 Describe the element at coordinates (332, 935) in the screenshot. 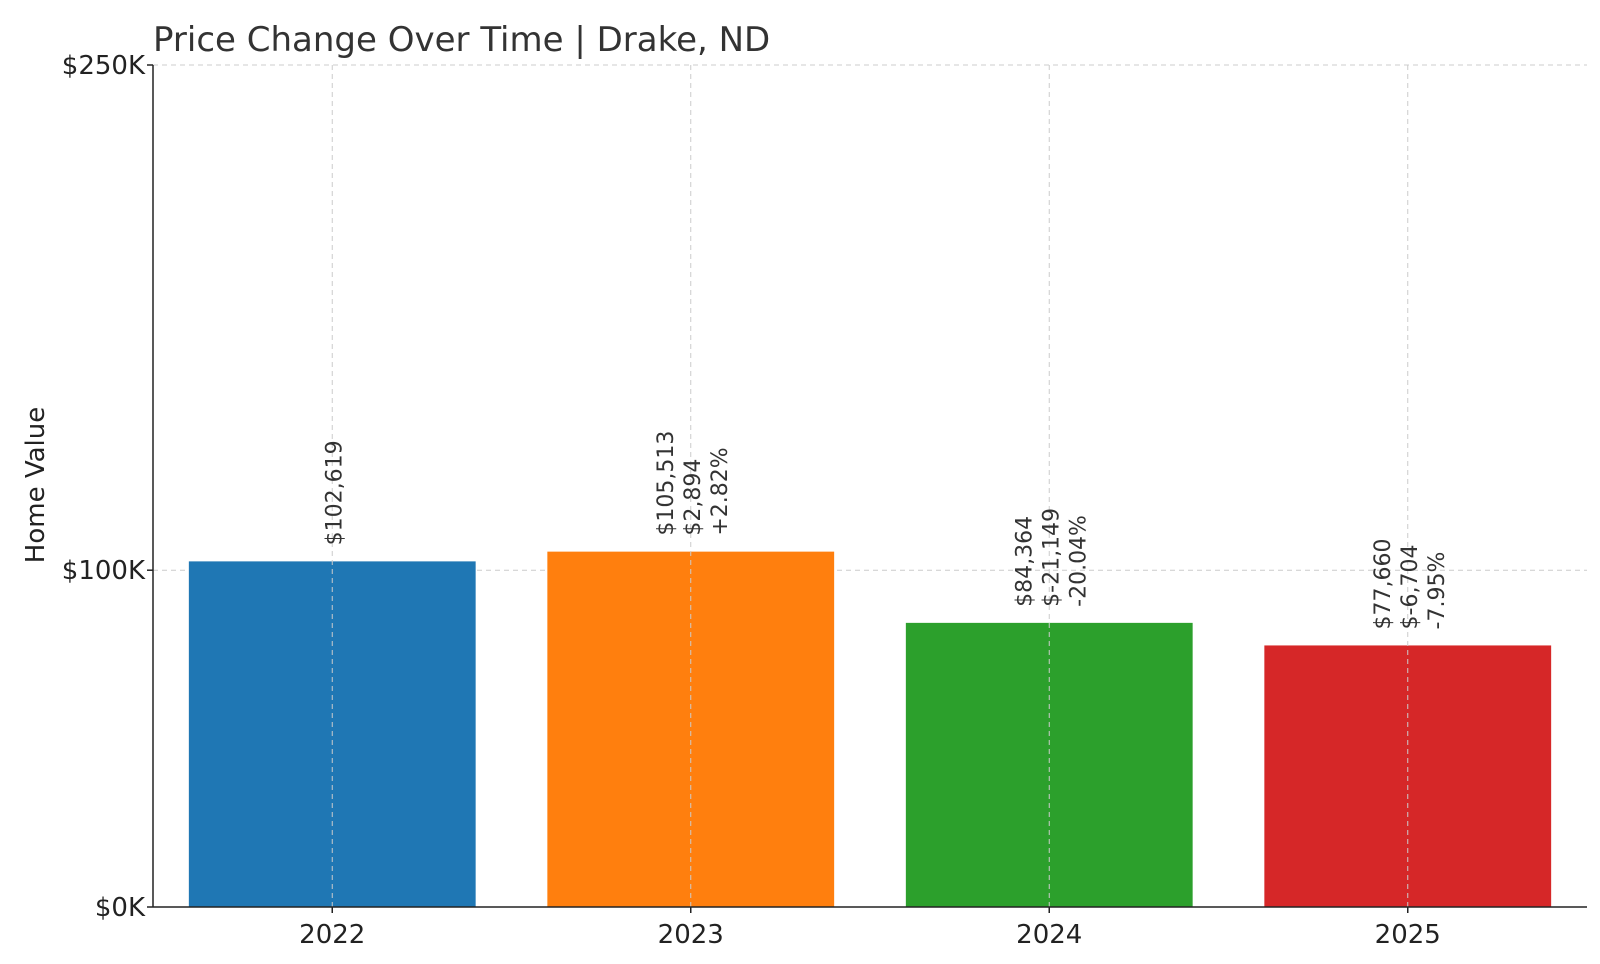

I see `x-tick-label: 2022` at that location.